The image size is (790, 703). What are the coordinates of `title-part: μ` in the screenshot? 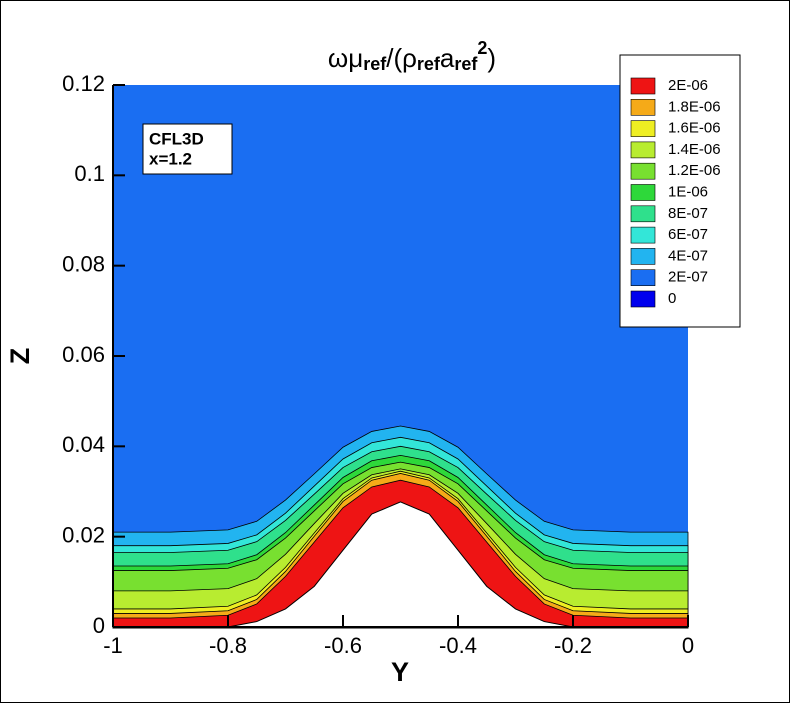 It's located at (355, 58).